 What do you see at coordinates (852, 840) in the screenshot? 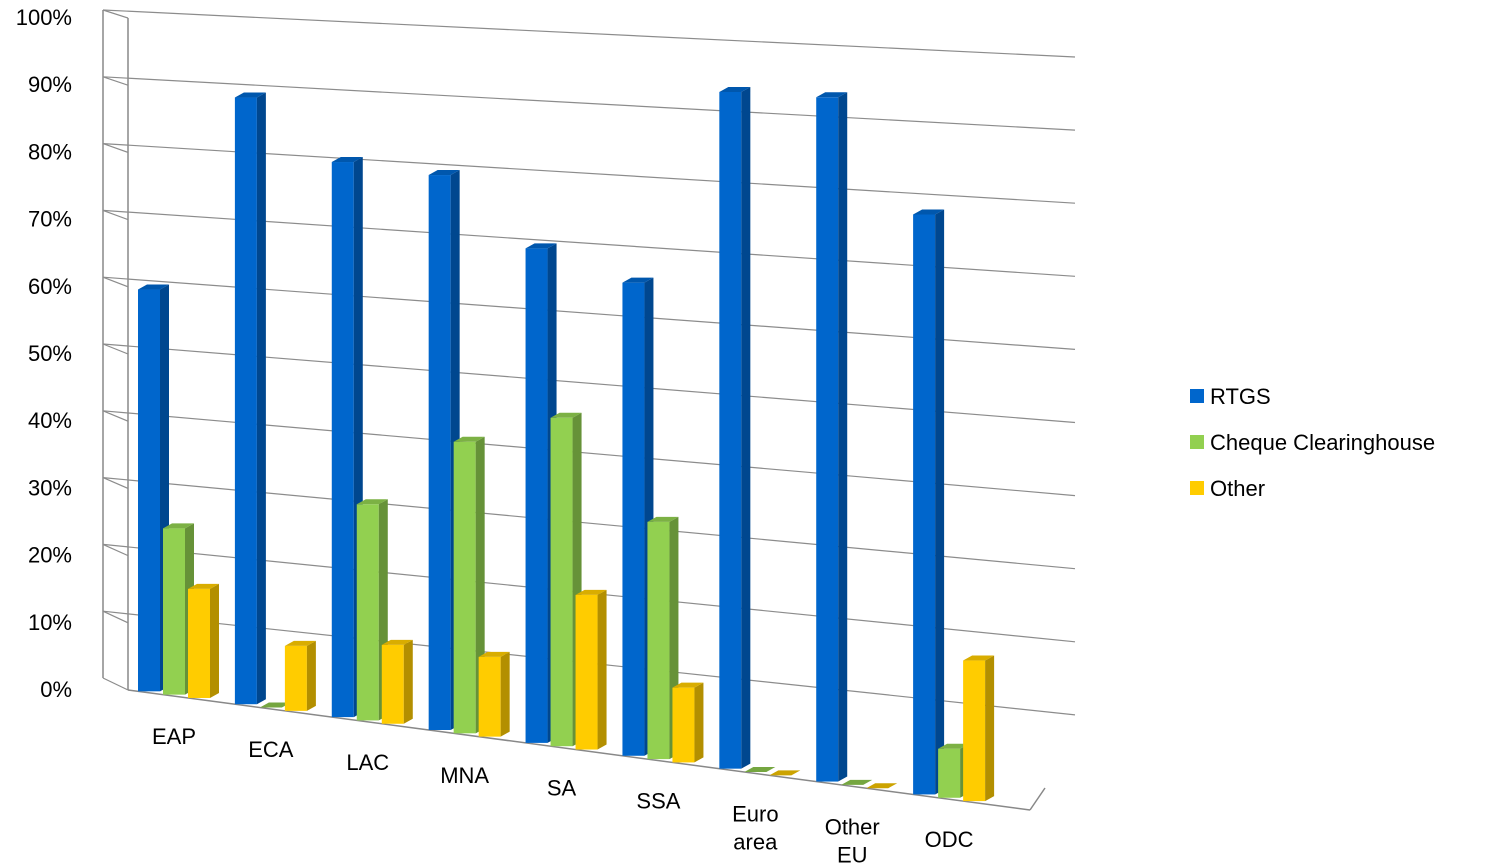
I see `x-tick-label: Other EU` at bounding box center [852, 840].